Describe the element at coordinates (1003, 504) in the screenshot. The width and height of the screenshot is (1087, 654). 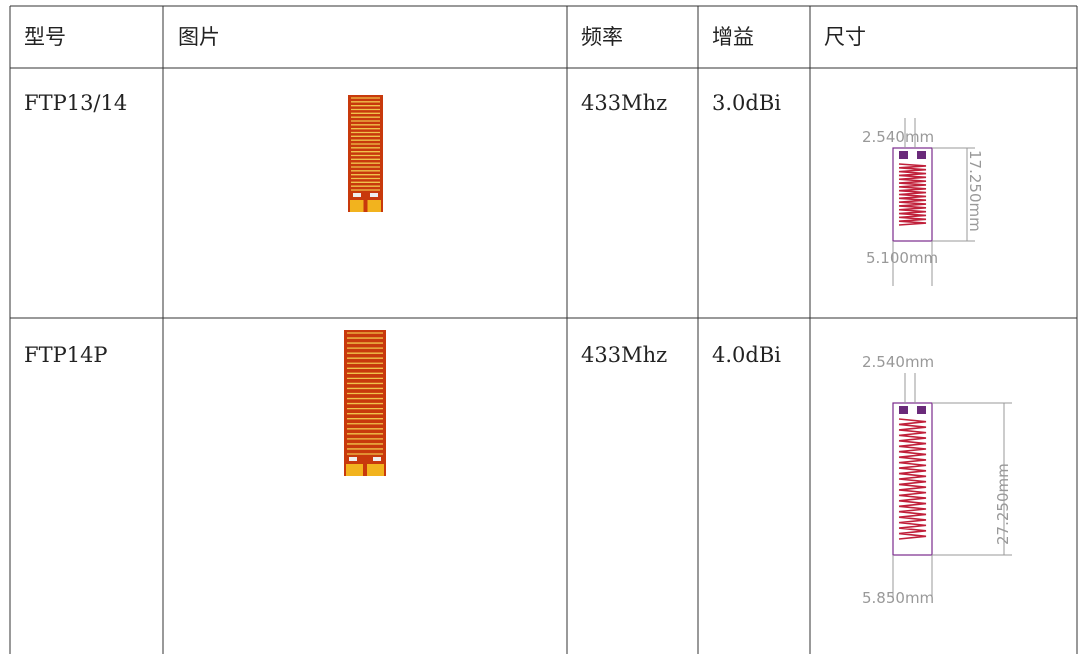
I see `dimension-label: 27.250mm` at that location.